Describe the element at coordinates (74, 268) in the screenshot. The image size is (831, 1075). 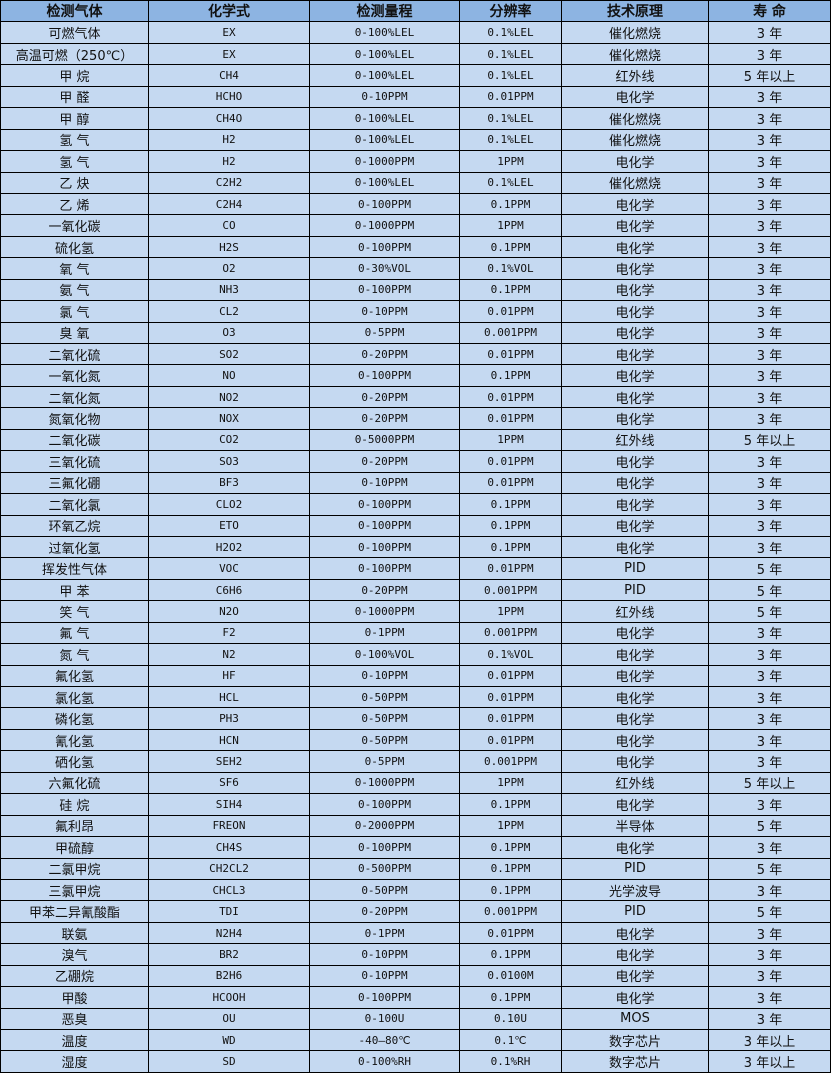
I see `gas-cell: 氧 气` at that location.